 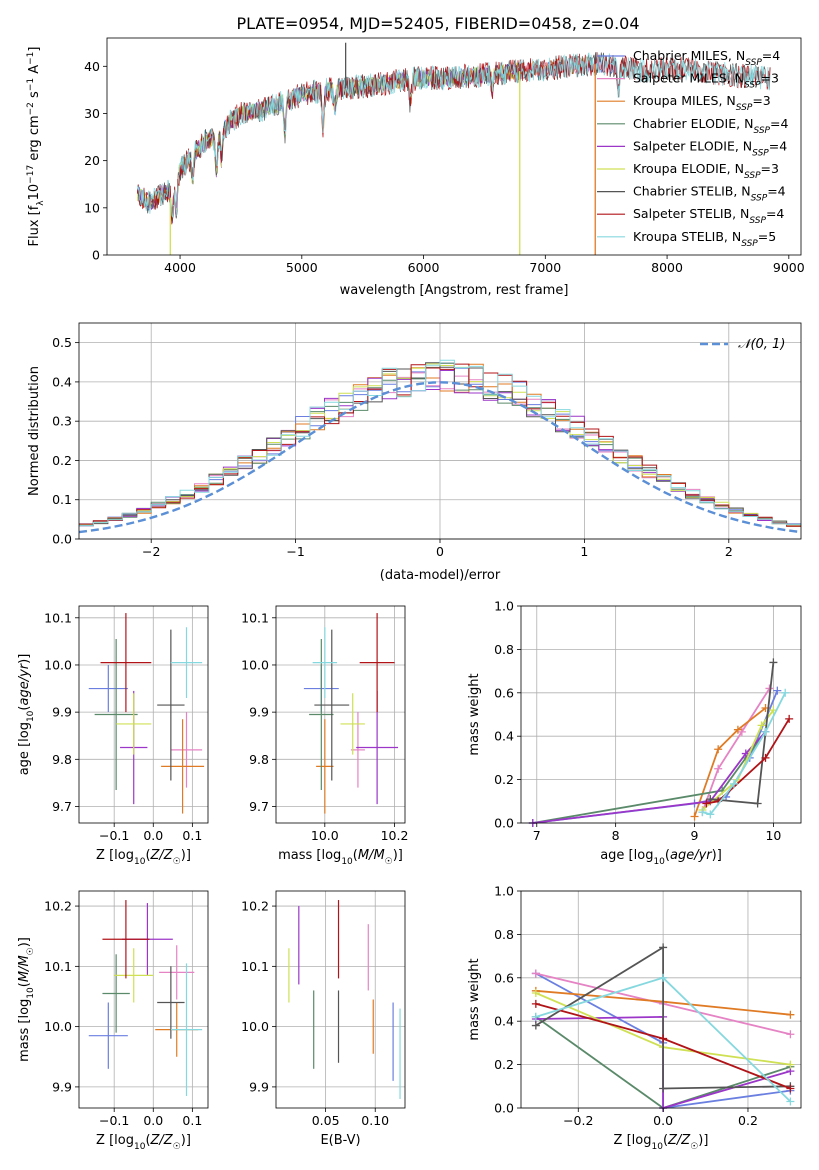 I want to click on y-tick-label: 0.6, so click(x=504, y=692).